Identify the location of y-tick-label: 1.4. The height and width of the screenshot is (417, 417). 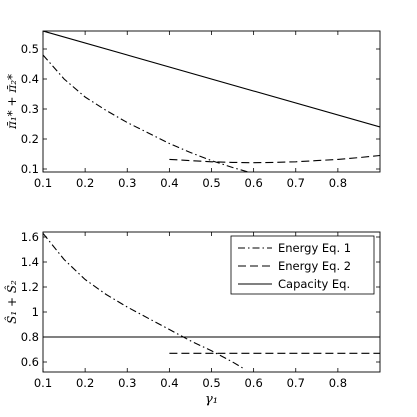
(30, 262).